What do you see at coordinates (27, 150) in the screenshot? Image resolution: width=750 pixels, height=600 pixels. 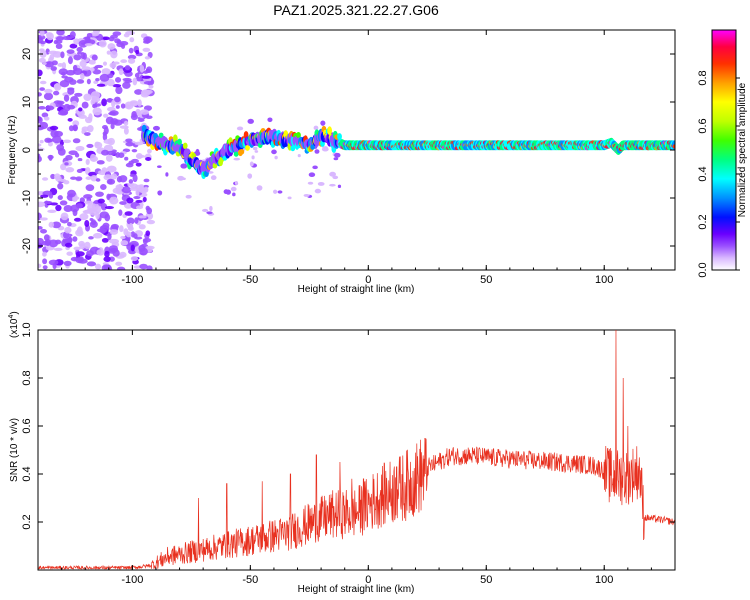 I see `y-tick-label: 0` at bounding box center [27, 150].